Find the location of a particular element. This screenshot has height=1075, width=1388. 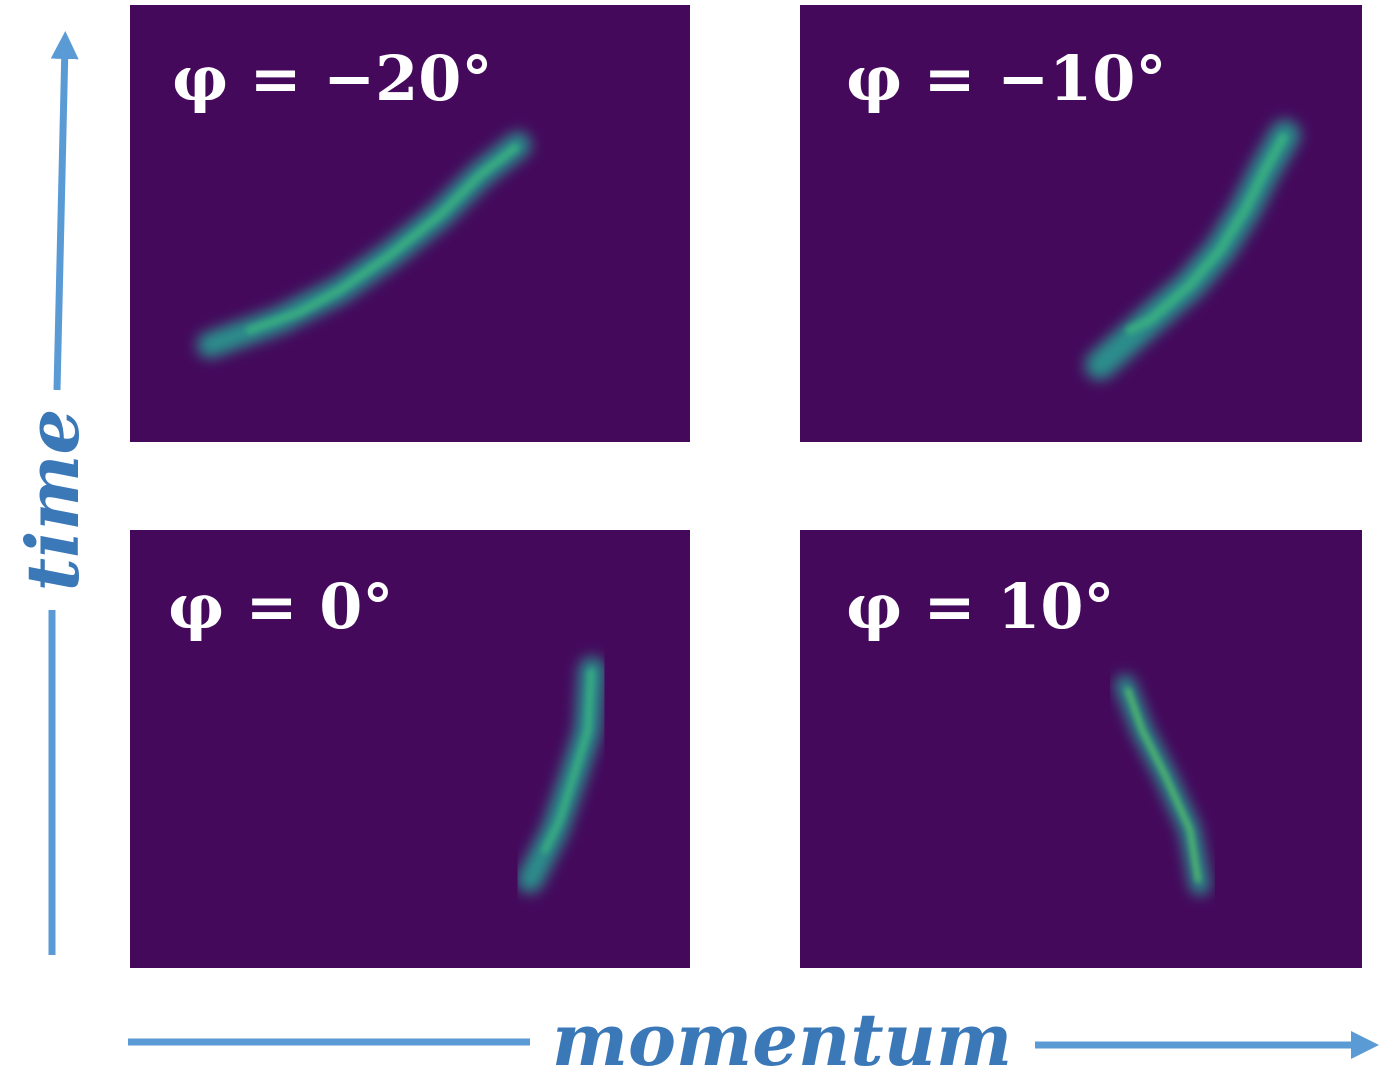

panel-label: φ = −20° is located at coordinates (332, 78).